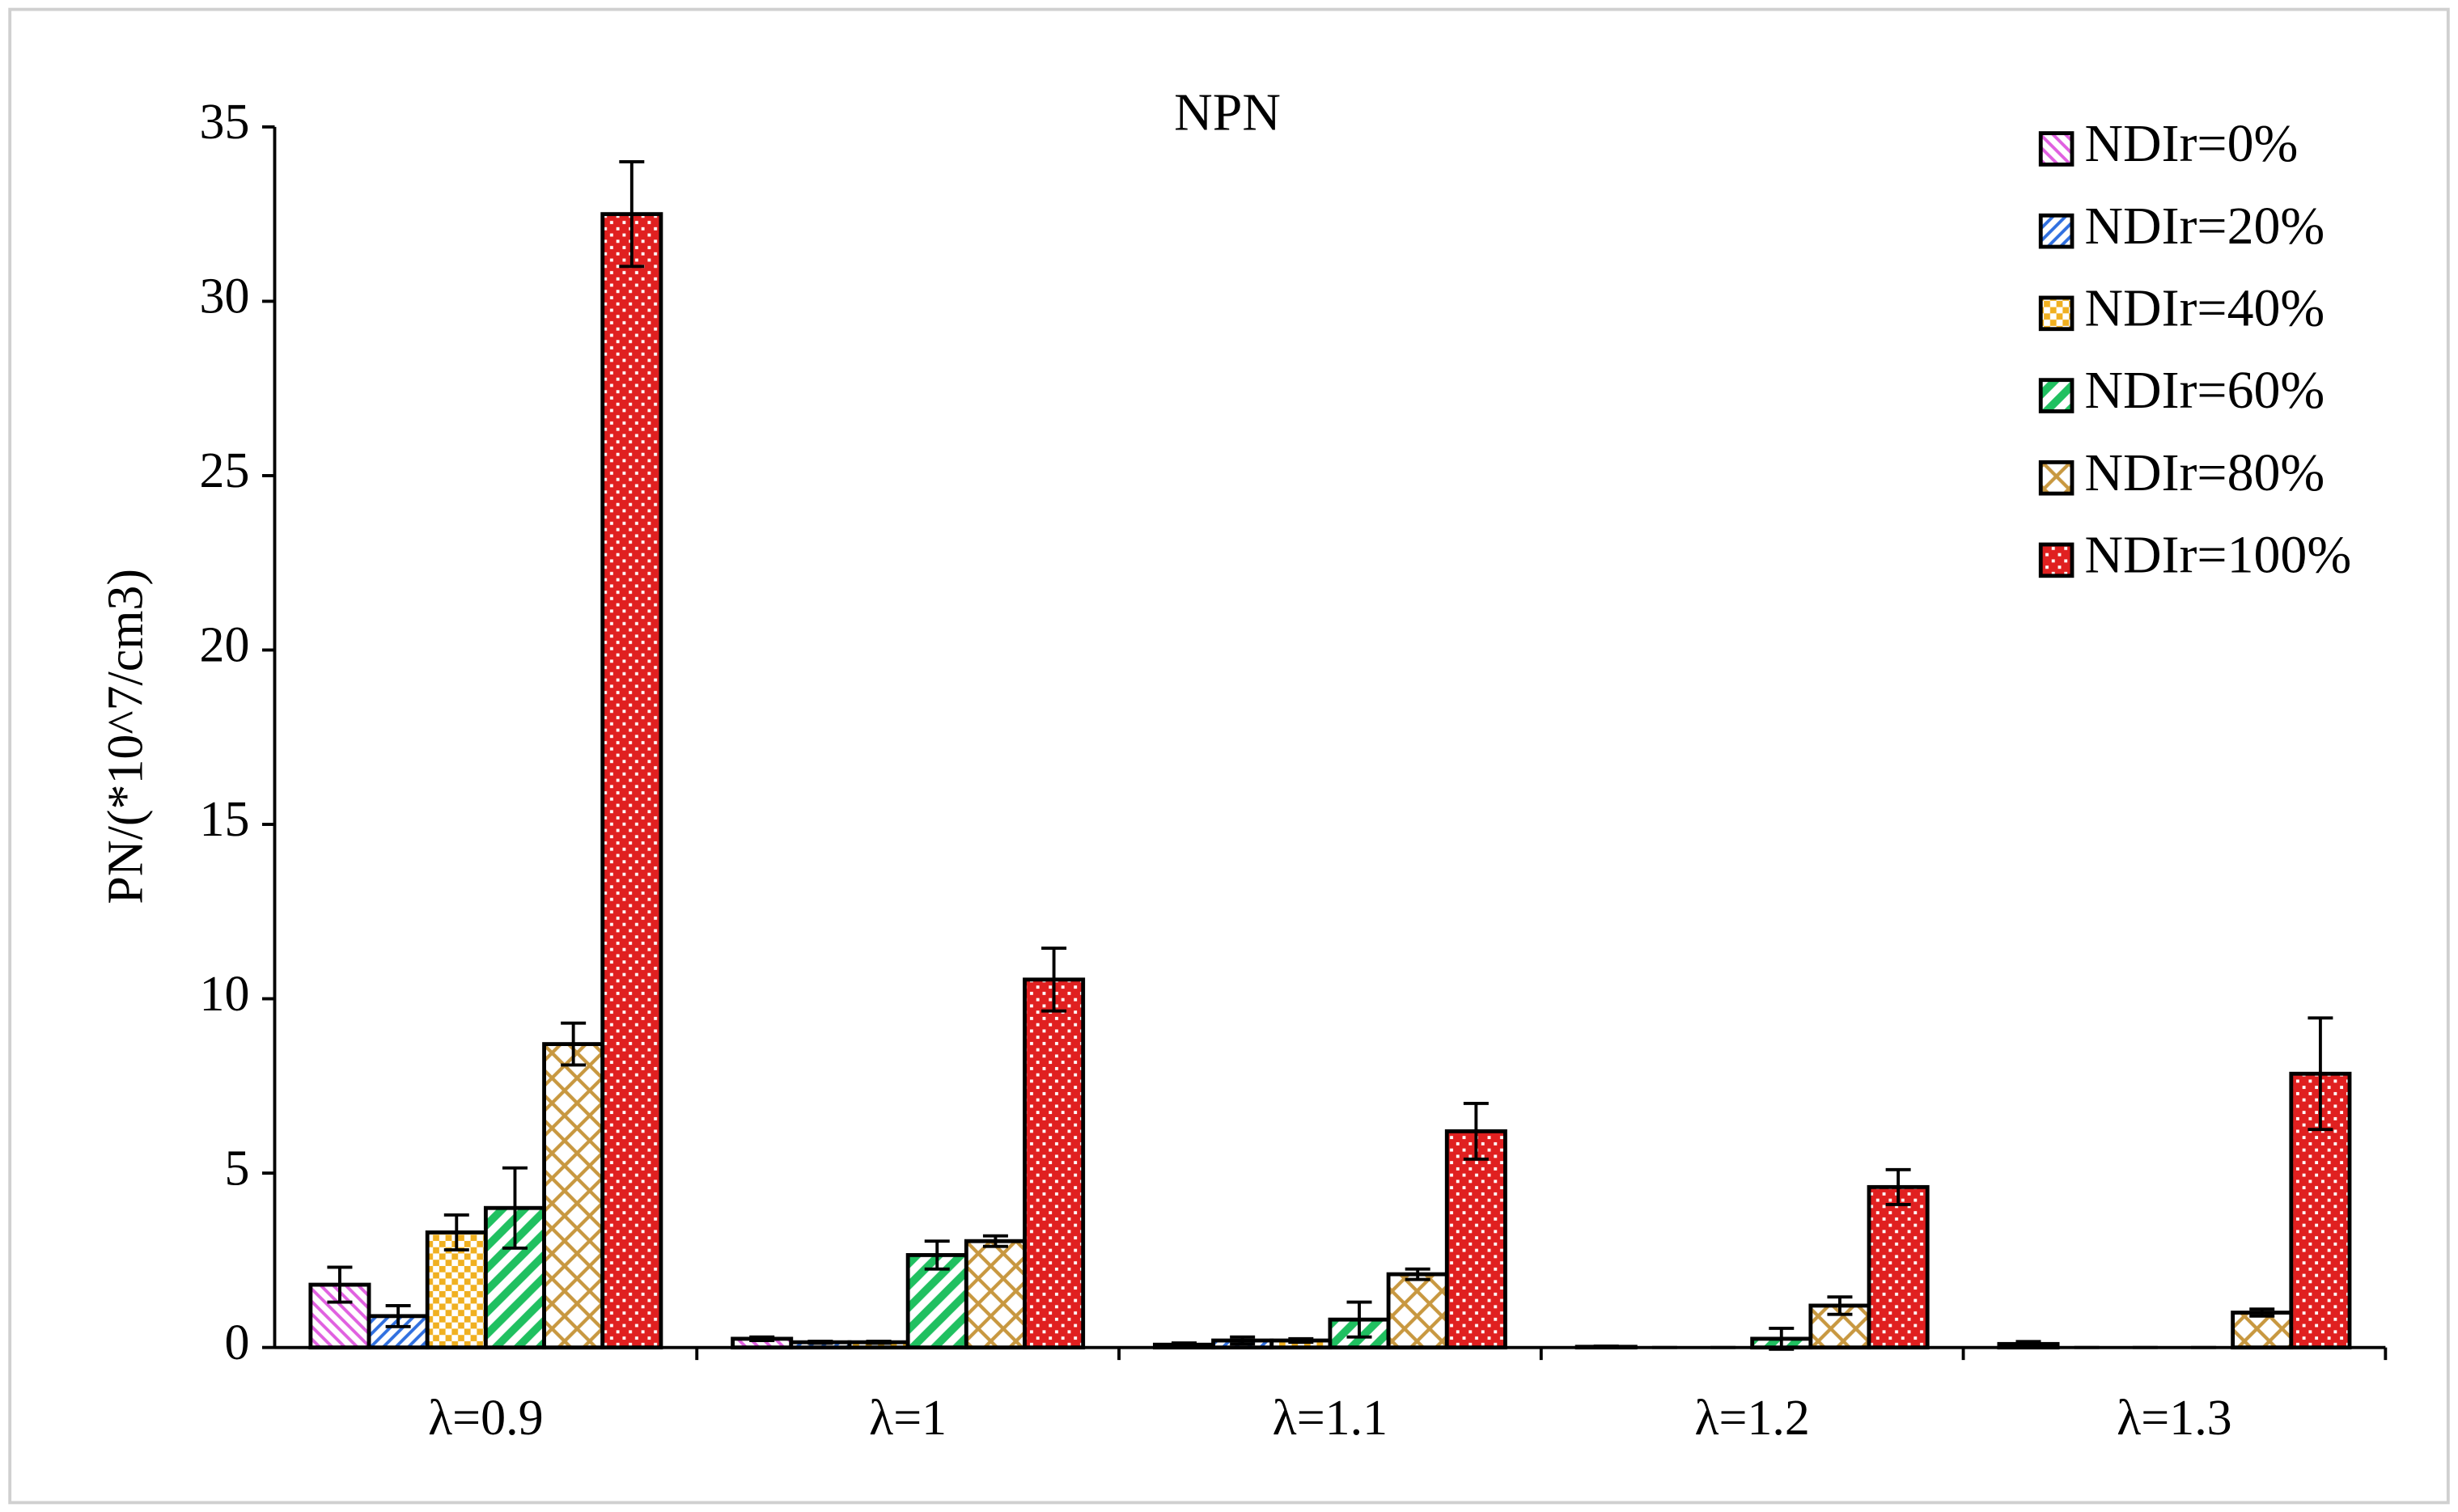 This screenshot has width=2458, height=1512. Describe the element at coordinates (225, 819) in the screenshot. I see `y-tick-label: 15` at that location.